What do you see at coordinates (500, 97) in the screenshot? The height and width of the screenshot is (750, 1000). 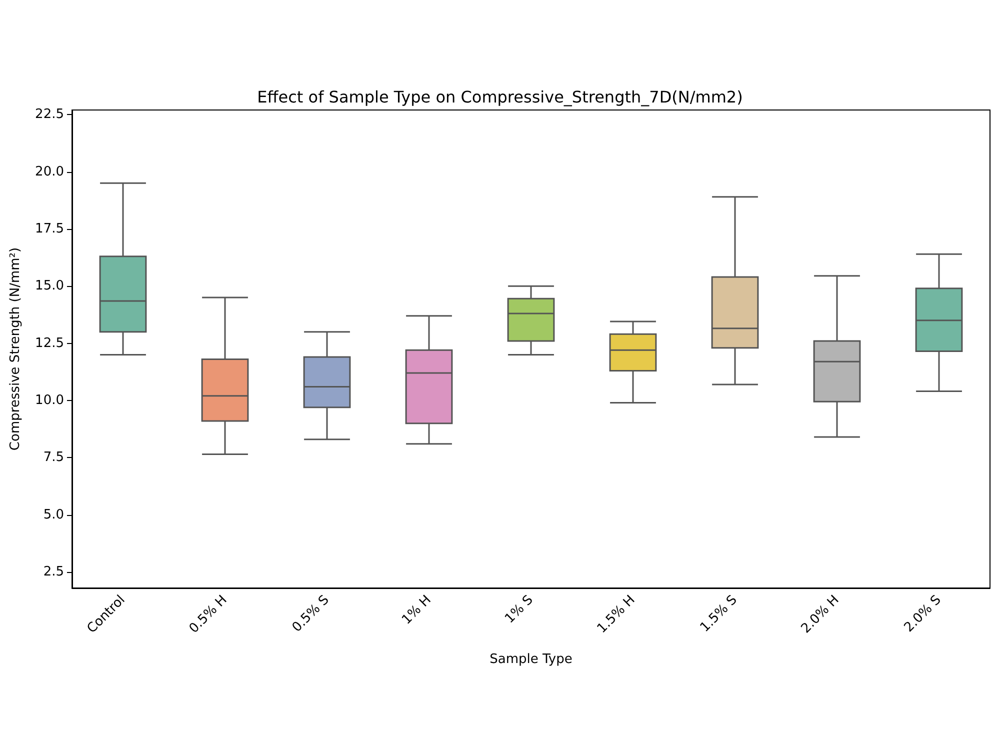 I see `chart-title: Effect of Sample Type on Compressive_Strength_7D(N/mm2)` at bounding box center [500, 97].